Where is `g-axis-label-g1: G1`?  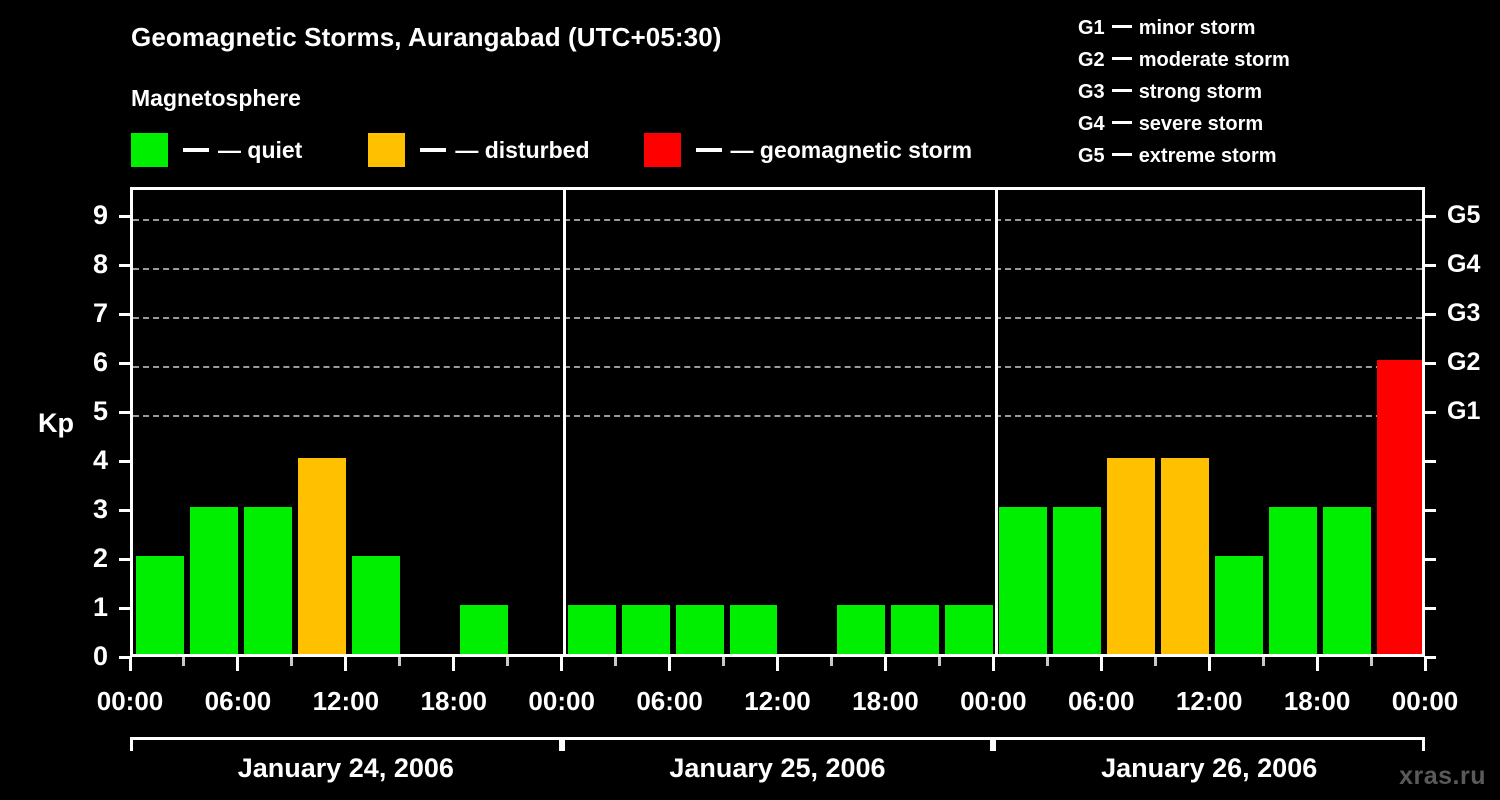
g-axis-label-g1: G1 is located at coordinates (1464, 411).